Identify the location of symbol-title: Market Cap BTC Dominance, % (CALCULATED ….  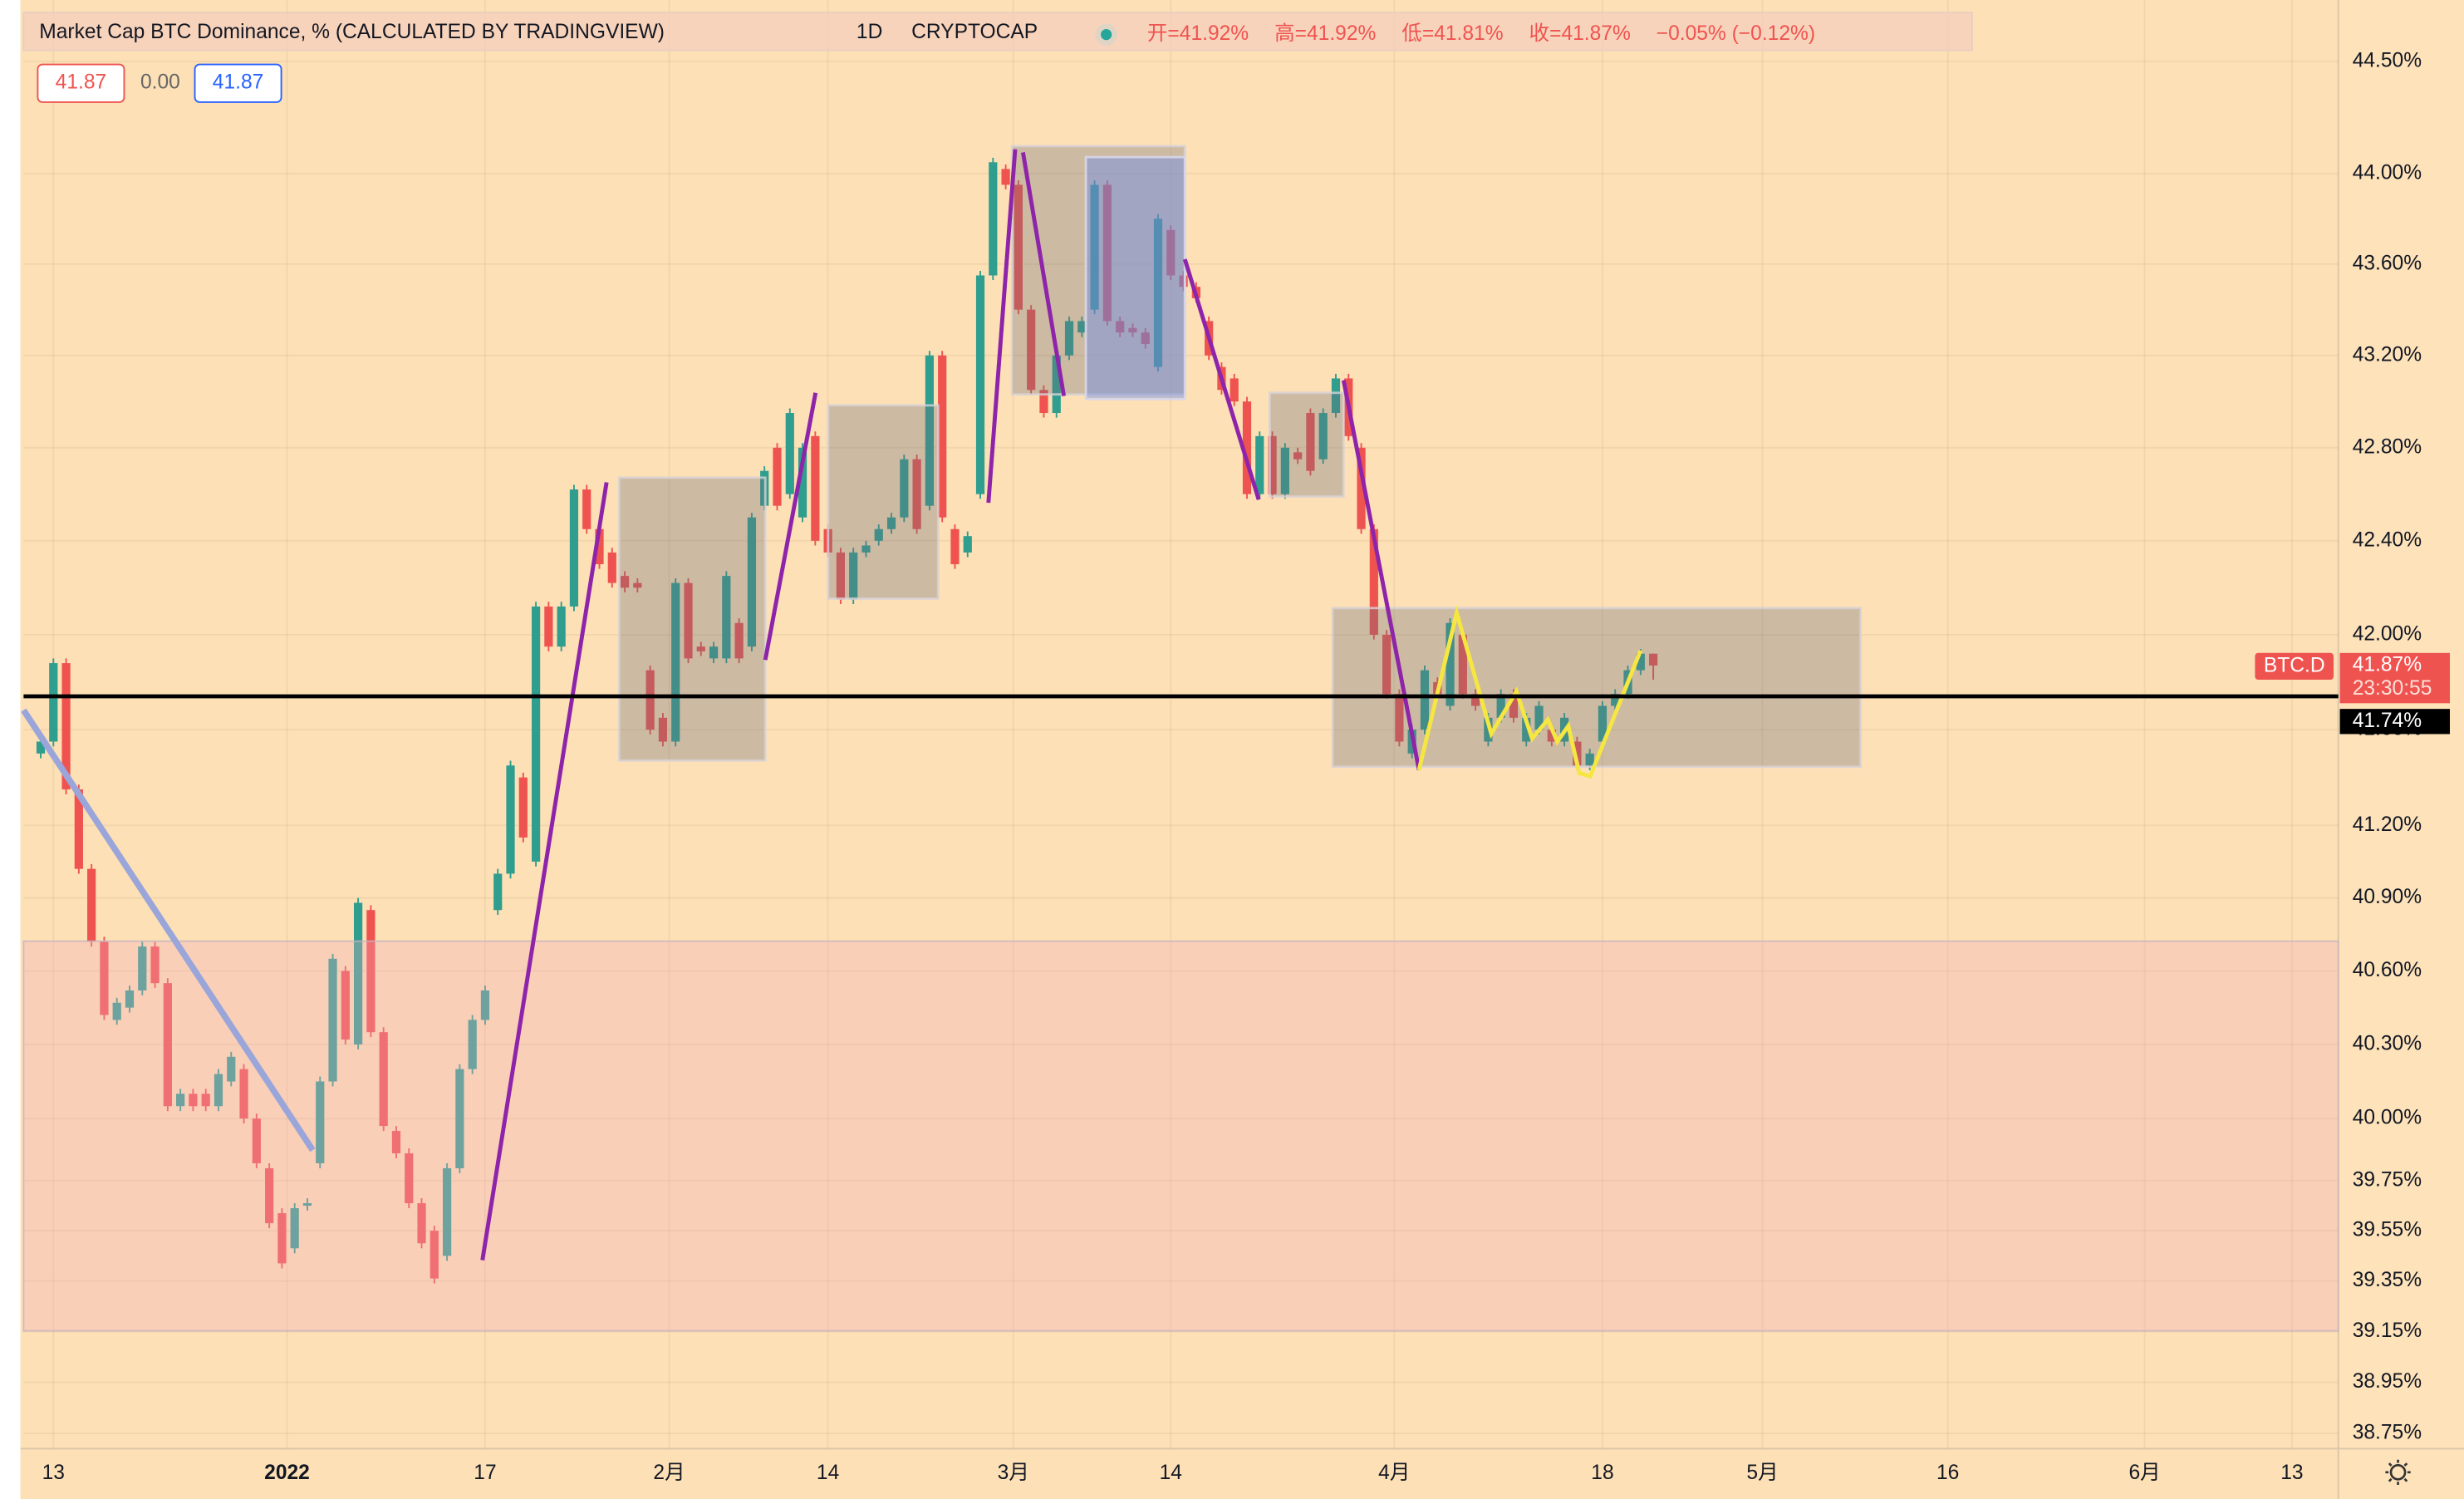
(352, 32).